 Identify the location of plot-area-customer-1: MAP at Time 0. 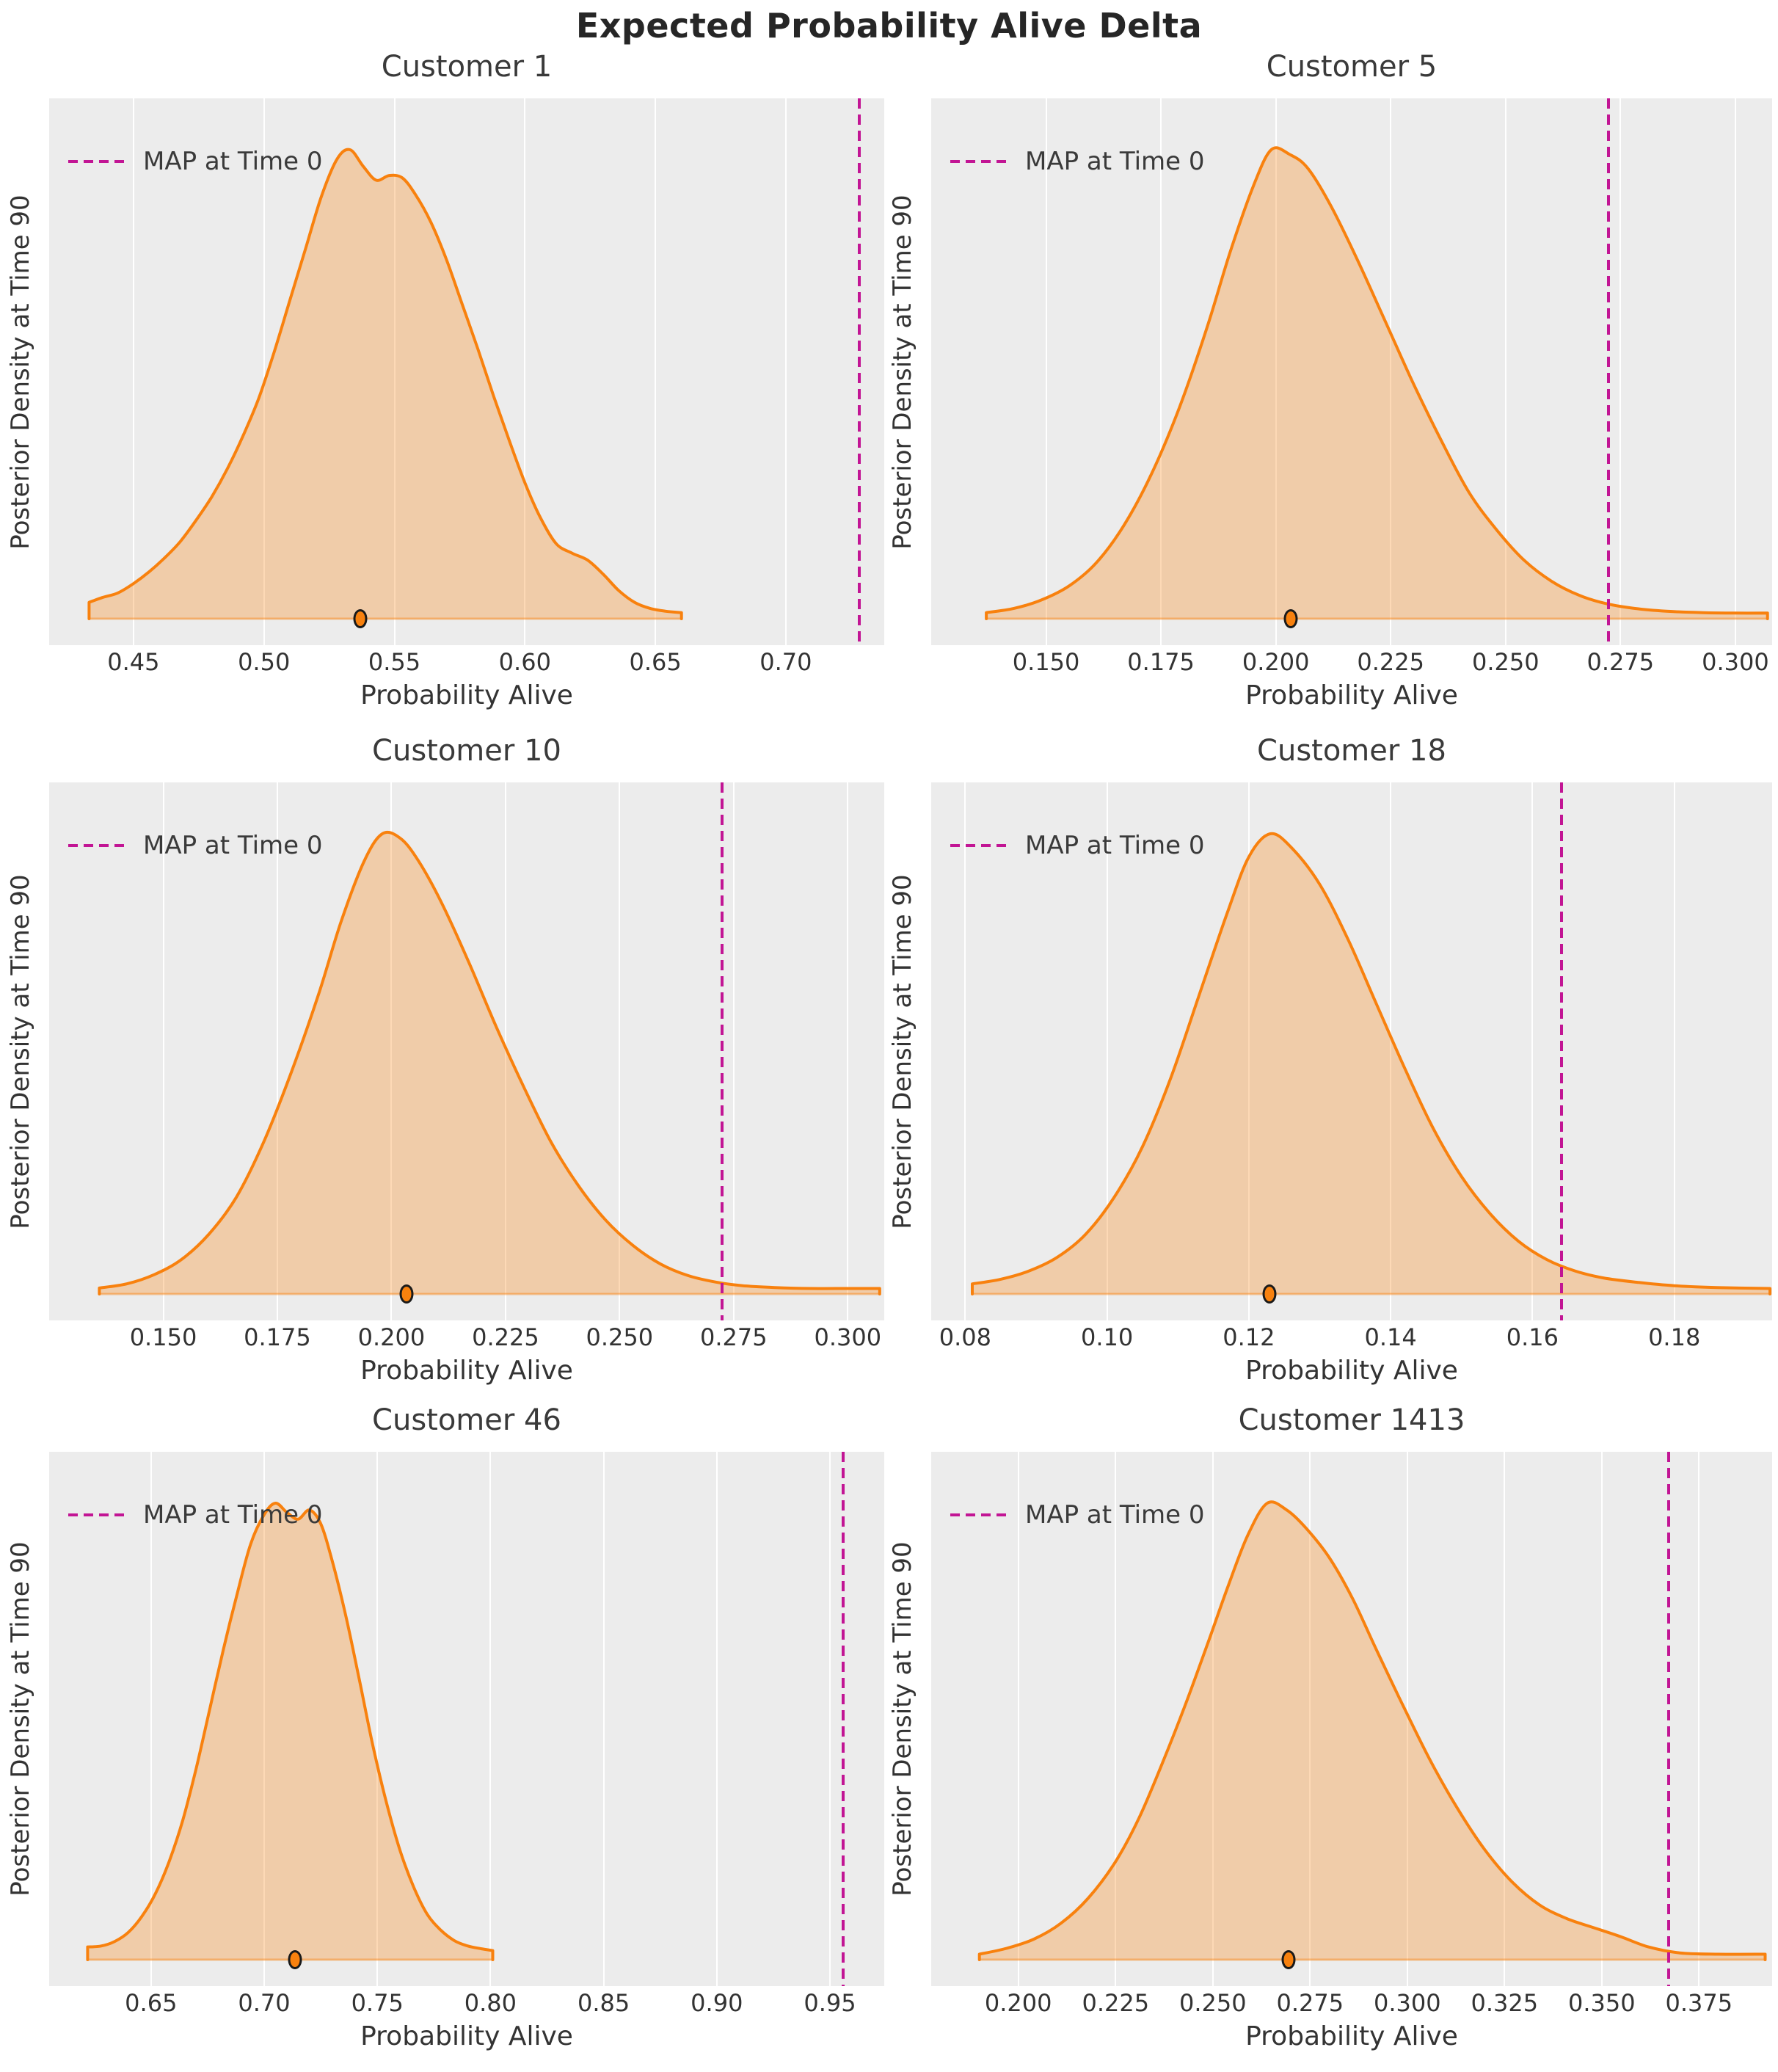
(467, 371).